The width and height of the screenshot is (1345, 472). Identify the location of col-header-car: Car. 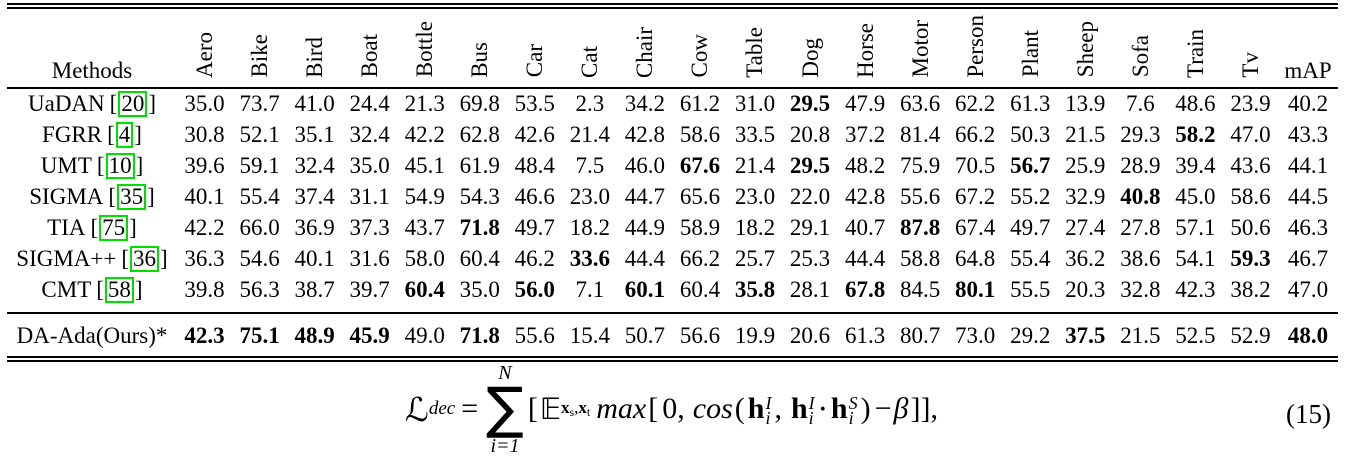
(535, 47).